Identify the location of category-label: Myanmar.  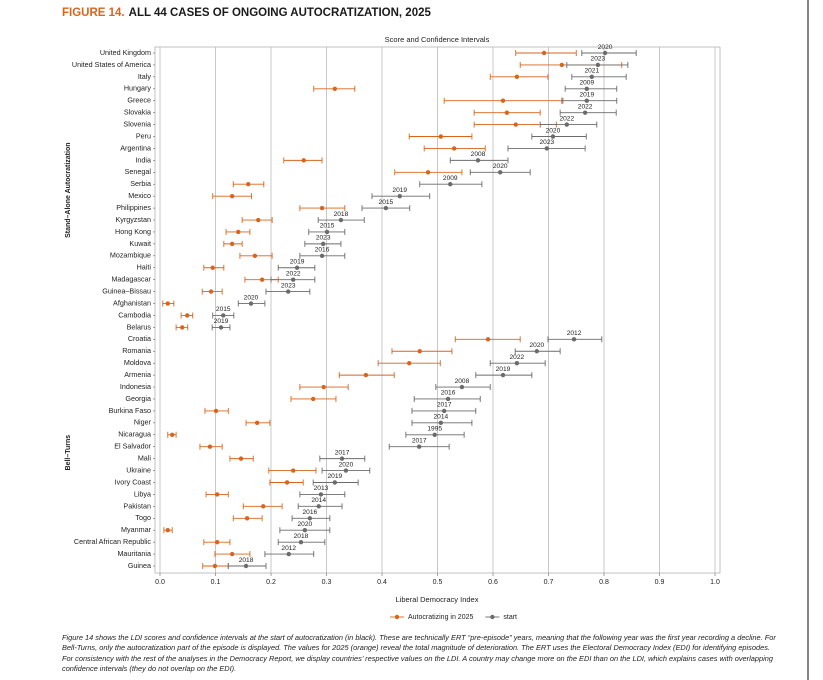
(136, 529).